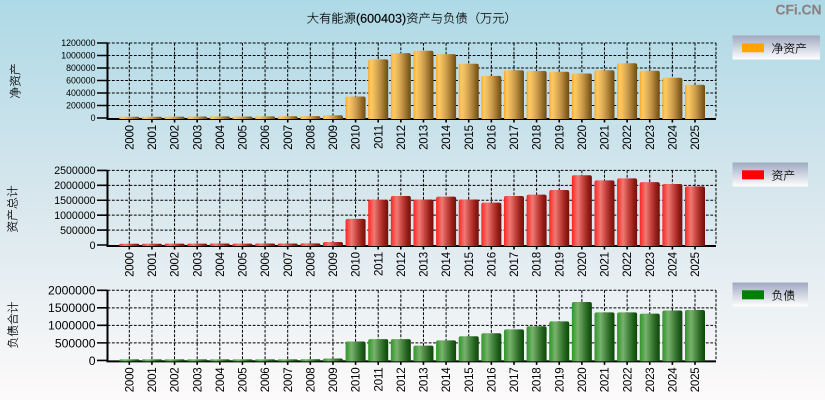  What do you see at coordinates (80, 106) in the screenshot?
I see `svg-text: 200000` at bounding box center [80, 106].